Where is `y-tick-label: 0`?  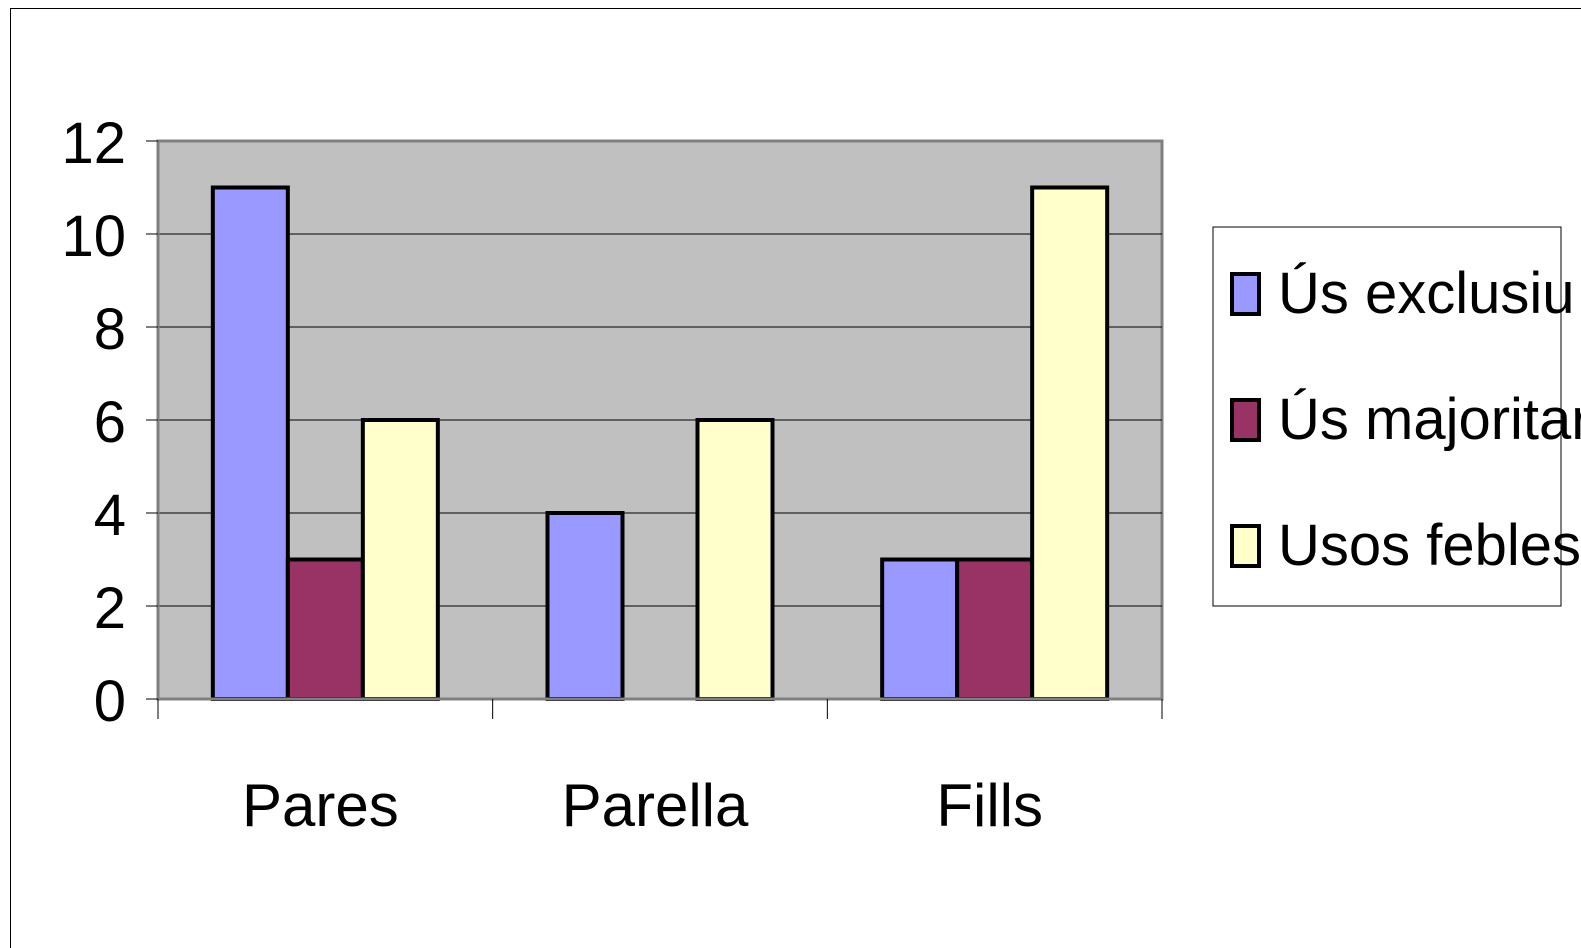 y-tick-label: 0 is located at coordinates (110, 701).